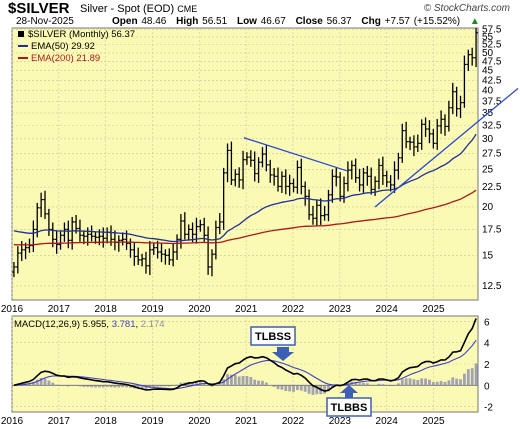 This screenshot has width=520, height=429. I want to click on downtrend-line, so click(295, 154).